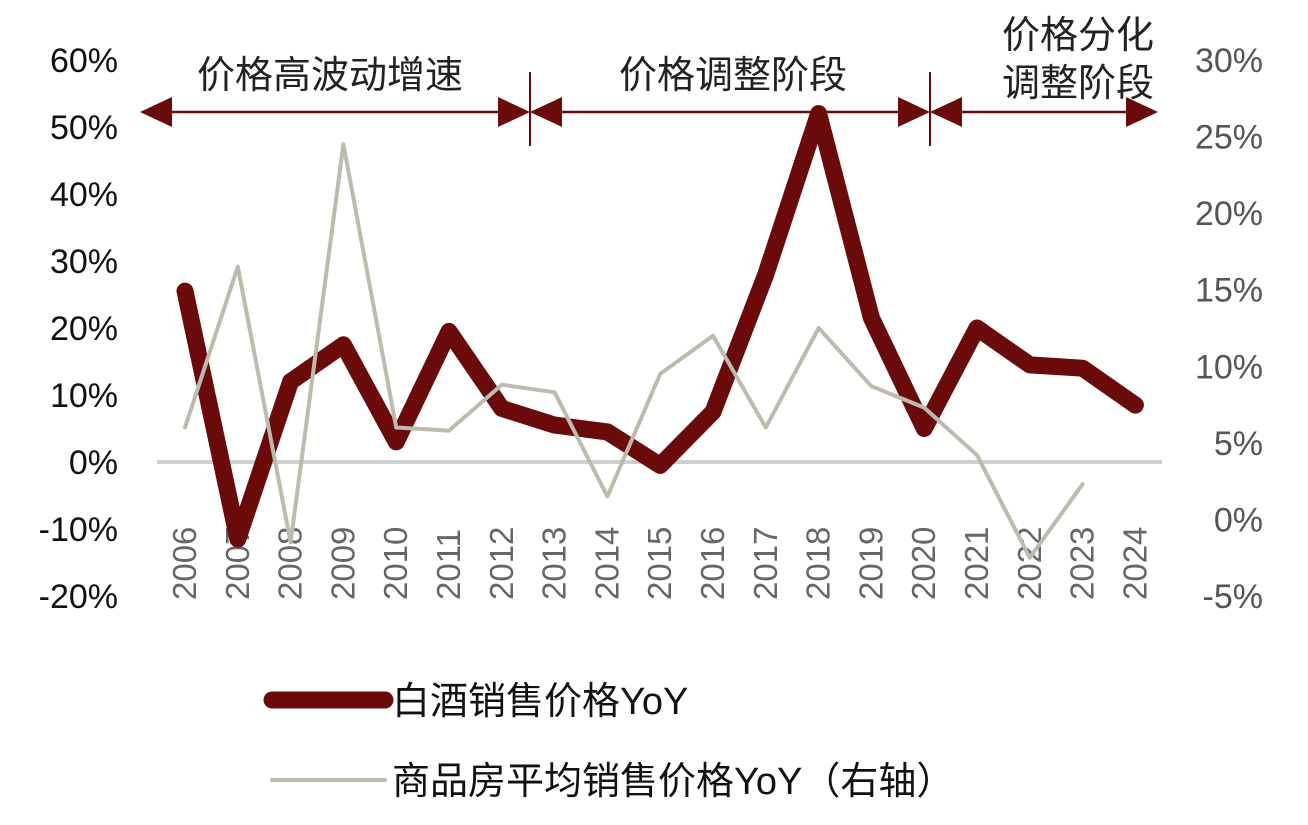  I want to click on left-tick-label: 50%, so click(84, 128).